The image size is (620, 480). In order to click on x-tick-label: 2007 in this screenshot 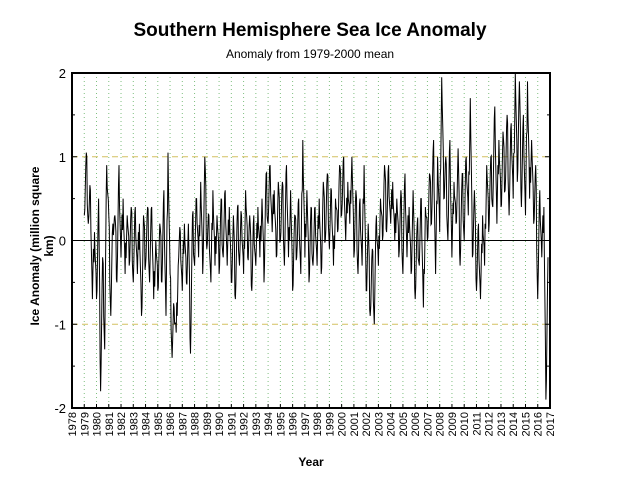, I will do `click(428, 424)`.